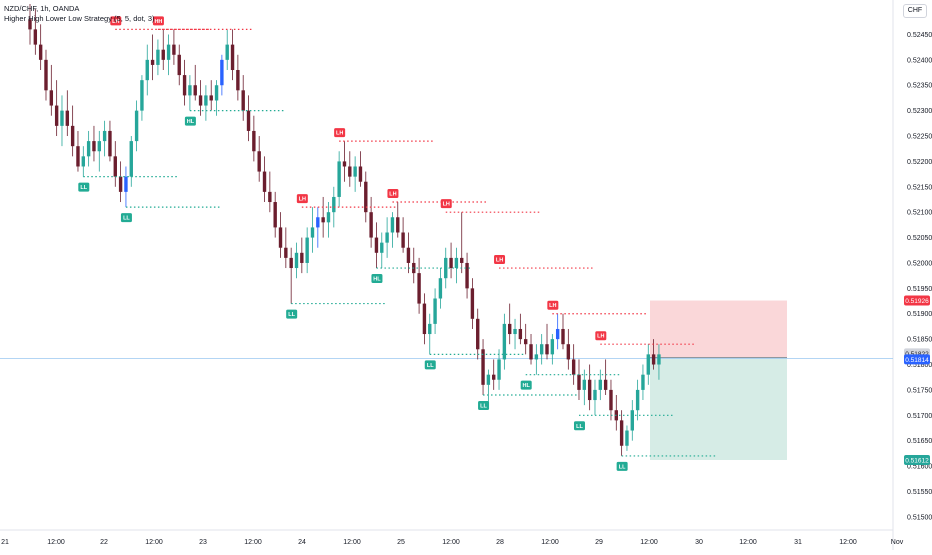 The width and height of the screenshot is (932, 555). I want to click on stop-loss-zone, so click(718, 329).